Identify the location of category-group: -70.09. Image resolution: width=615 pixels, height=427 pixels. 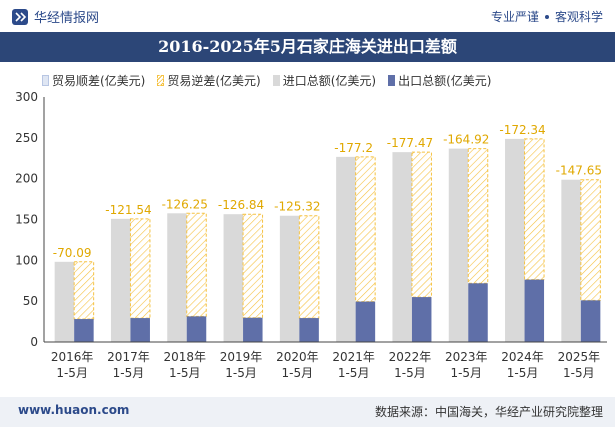
(74, 294).